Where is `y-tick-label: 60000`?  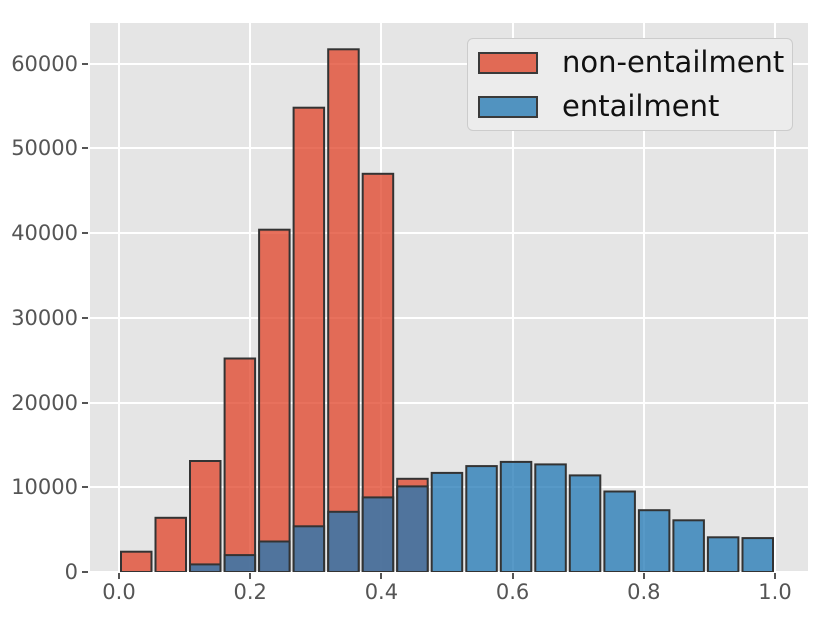 y-tick-label: 60000 is located at coordinates (44, 63).